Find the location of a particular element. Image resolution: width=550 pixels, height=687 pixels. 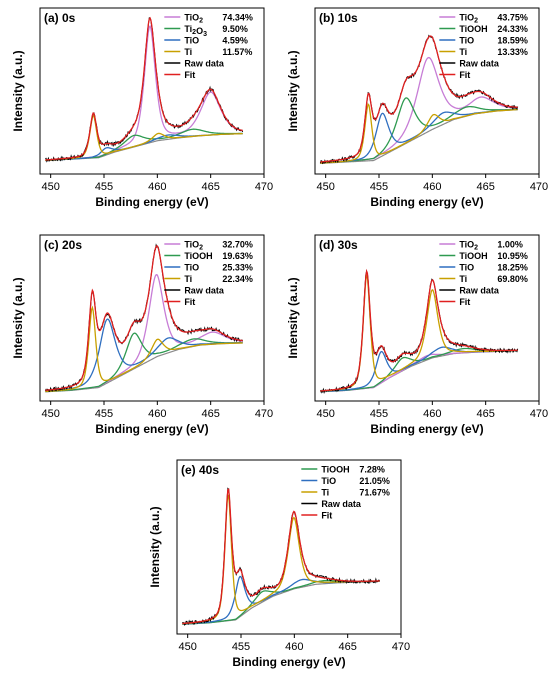

legend-value: 21.05% is located at coordinates (374, 481).